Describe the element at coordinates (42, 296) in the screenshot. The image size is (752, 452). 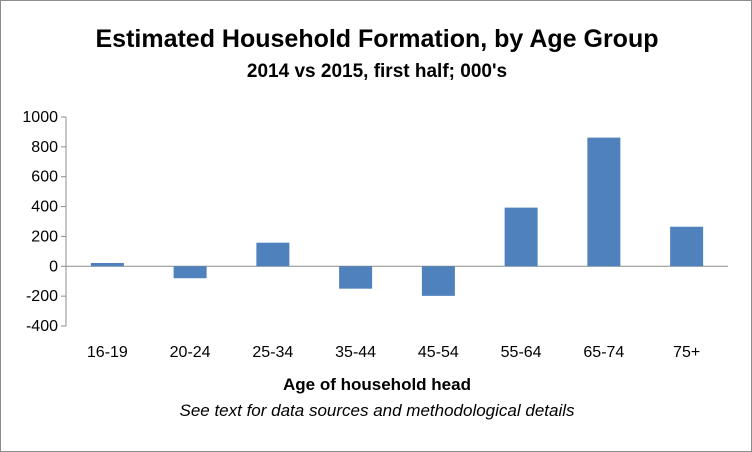
I see `y-tick-label: -200` at that location.